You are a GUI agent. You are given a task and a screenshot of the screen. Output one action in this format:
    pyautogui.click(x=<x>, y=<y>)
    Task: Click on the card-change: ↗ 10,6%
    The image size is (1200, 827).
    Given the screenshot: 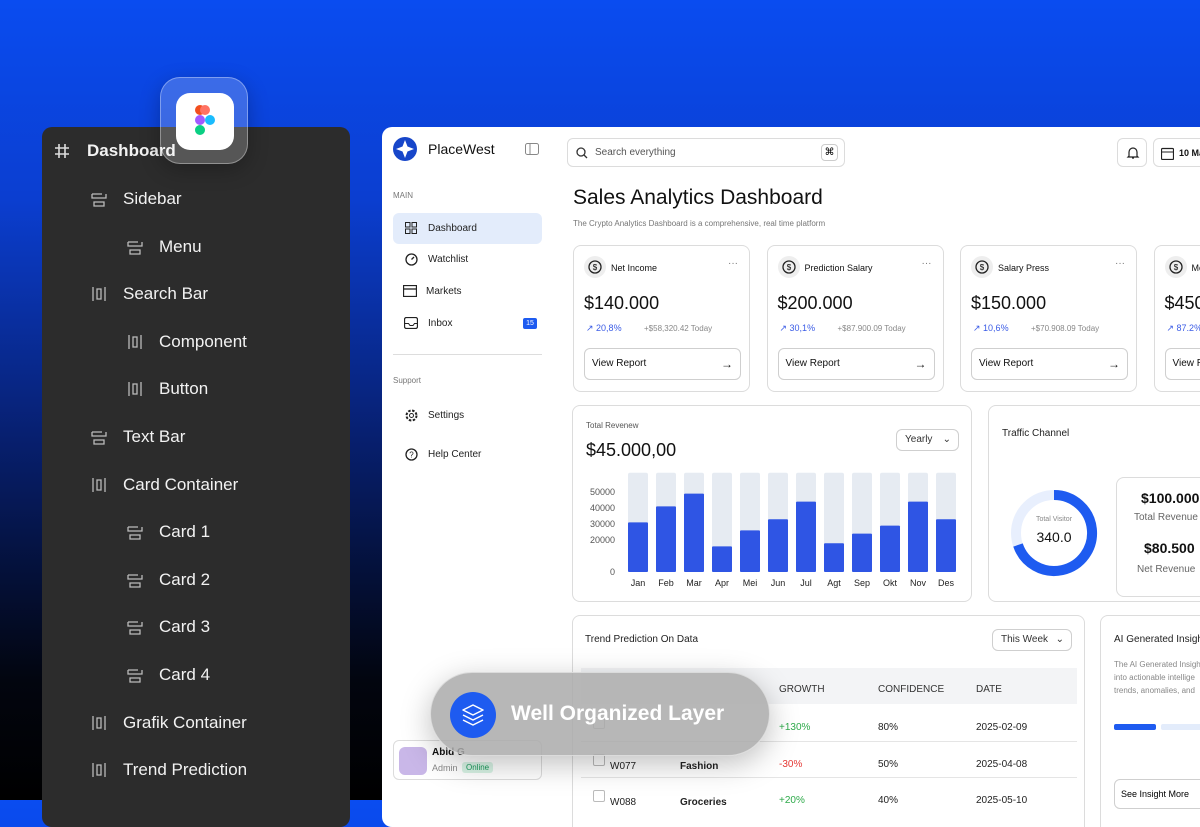 What is the action you would take?
    pyautogui.click(x=991, y=328)
    